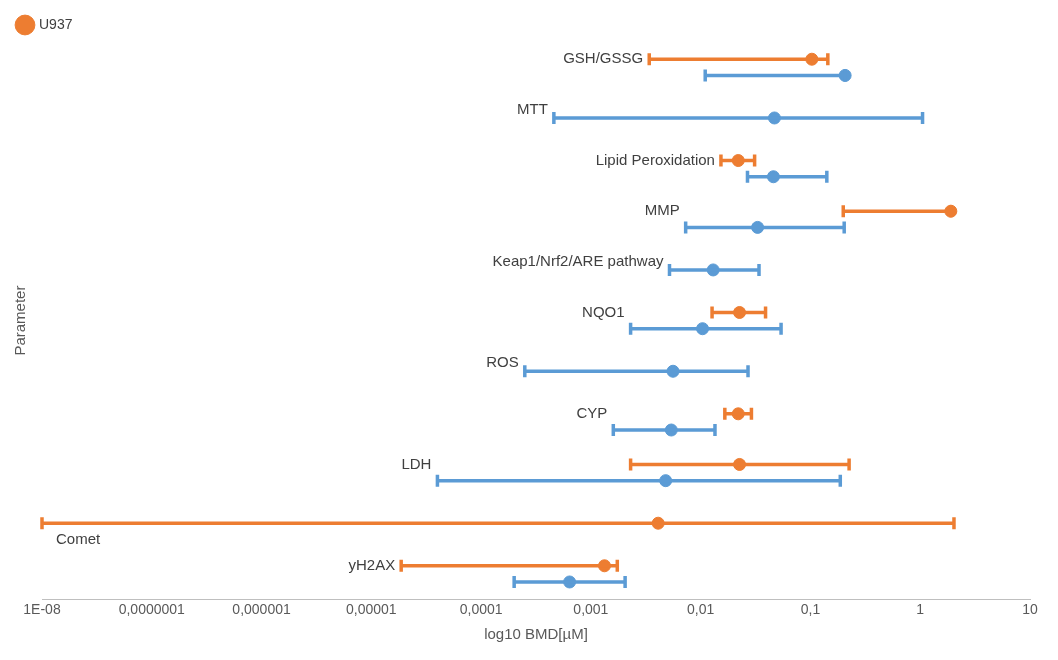 This screenshot has height=660, width=1058. What do you see at coordinates (261, 609) in the screenshot?
I see `x-tick-label: 0,000001` at bounding box center [261, 609].